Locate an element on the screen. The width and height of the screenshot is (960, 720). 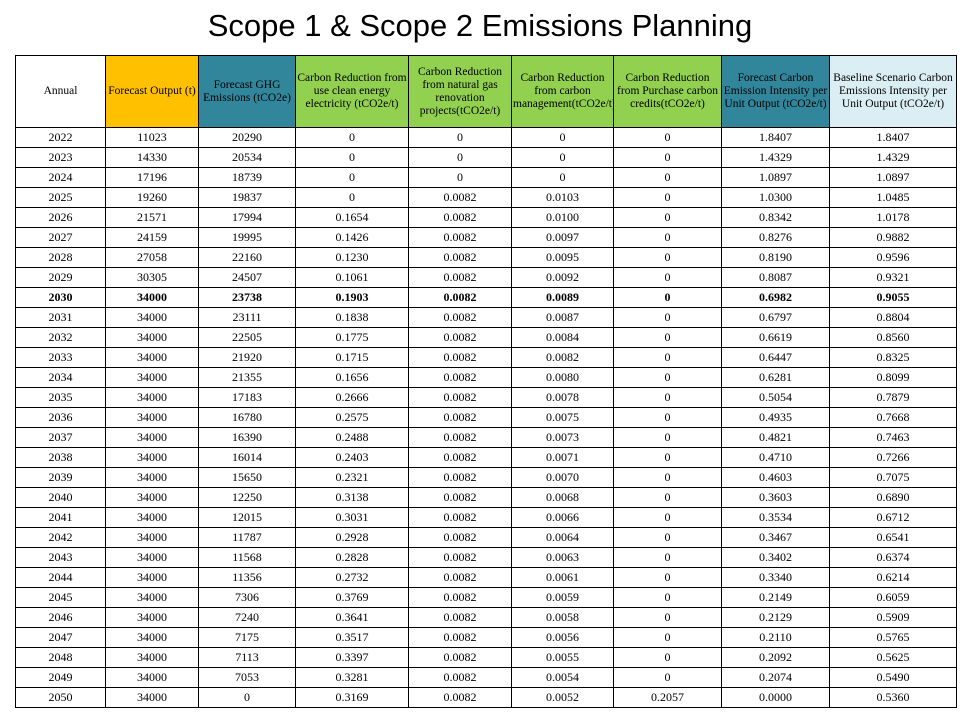
table-cell: 0.7463 is located at coordinates (893, 437).